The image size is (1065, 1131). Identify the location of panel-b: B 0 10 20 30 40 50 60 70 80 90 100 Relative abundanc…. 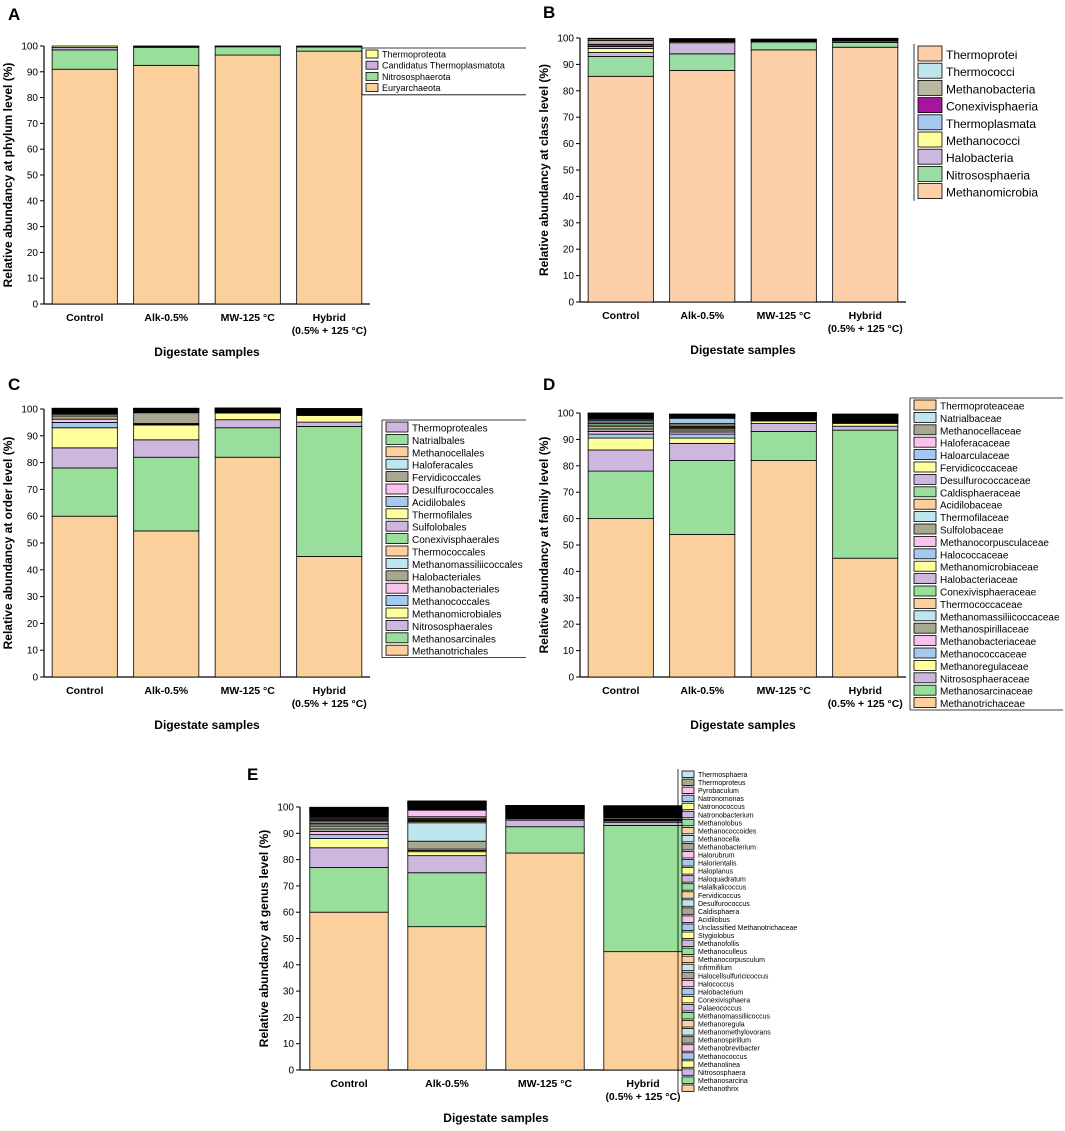
(787, 180).